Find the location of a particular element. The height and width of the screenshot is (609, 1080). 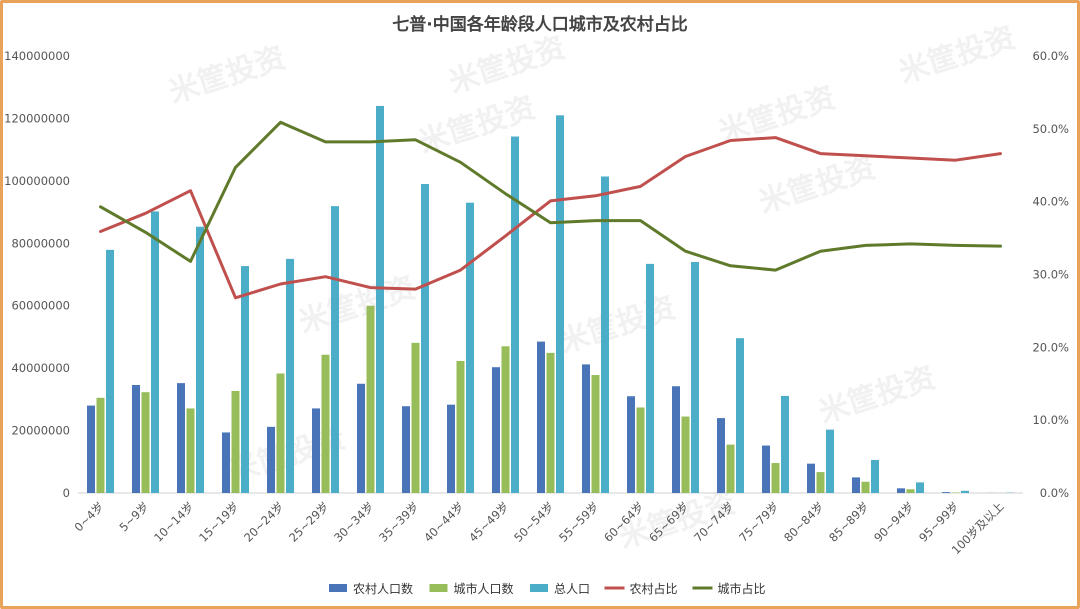

legend-label: 农村占比 is located at coordinates (654, 588).